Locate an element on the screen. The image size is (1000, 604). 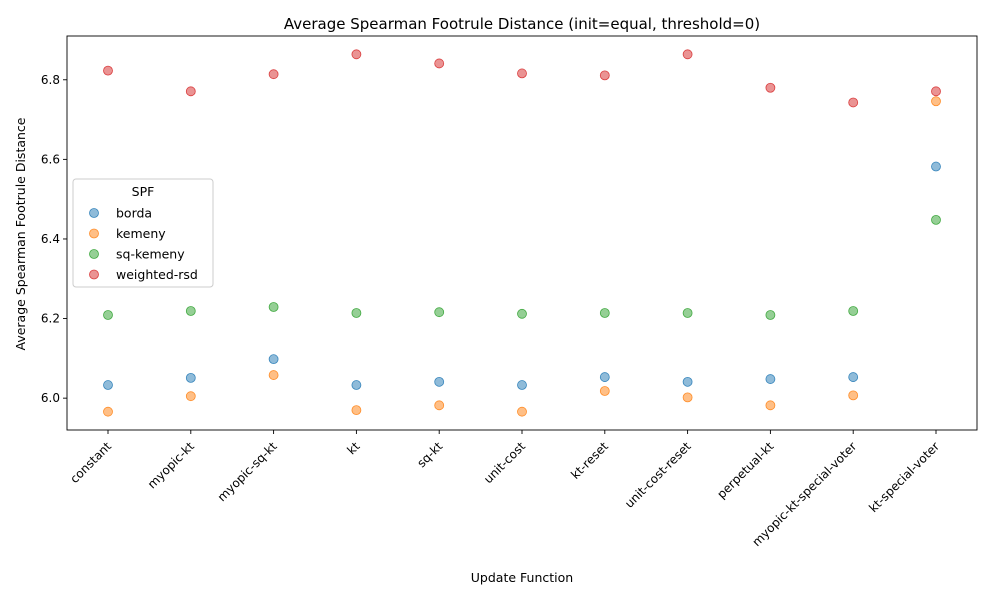
y-axis-label: Average Spearman Footrule Distance is located at coordinates (20, 233).